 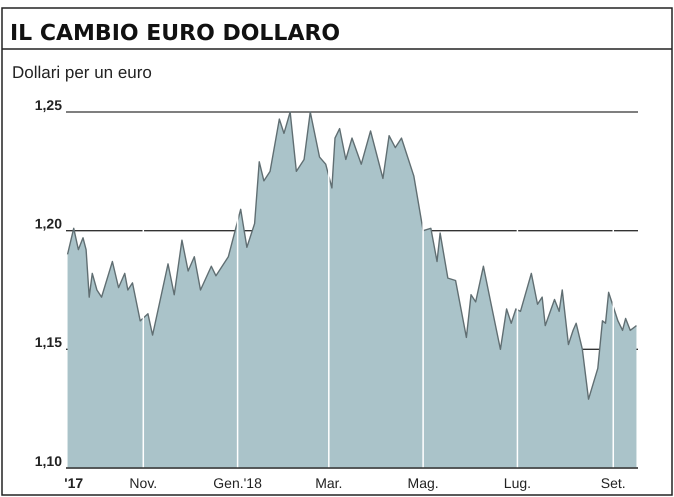 What do you see at coordinates (48, 460) in the screenshot?
I see `y-tick-label: 1,10` at bounding box center [48, 460].